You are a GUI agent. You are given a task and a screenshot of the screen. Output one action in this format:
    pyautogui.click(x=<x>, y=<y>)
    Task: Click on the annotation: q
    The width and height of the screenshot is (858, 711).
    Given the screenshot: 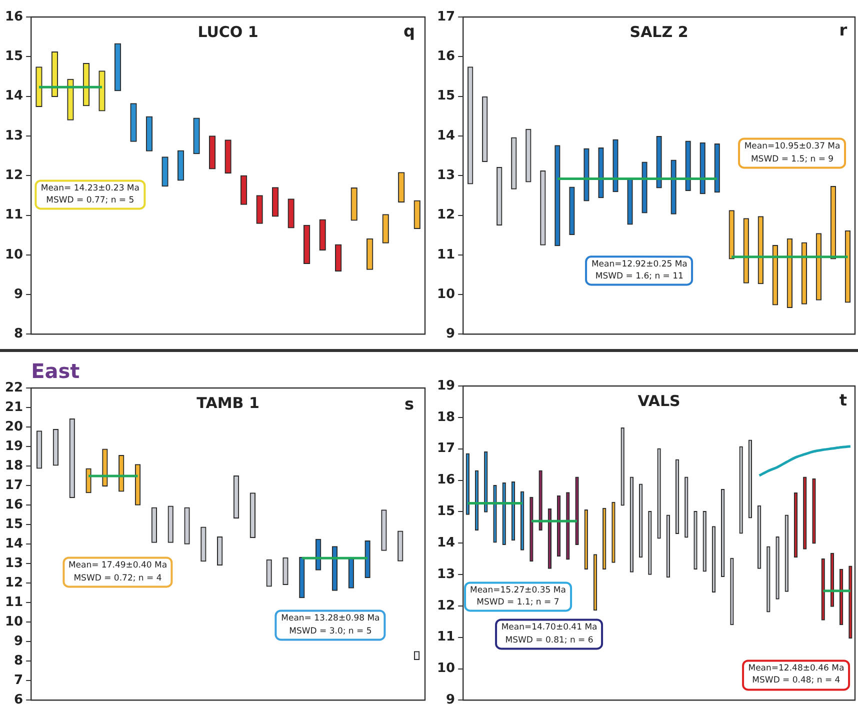 What is the action you would take?
    pyautogui.click(x=409, y=31)
    